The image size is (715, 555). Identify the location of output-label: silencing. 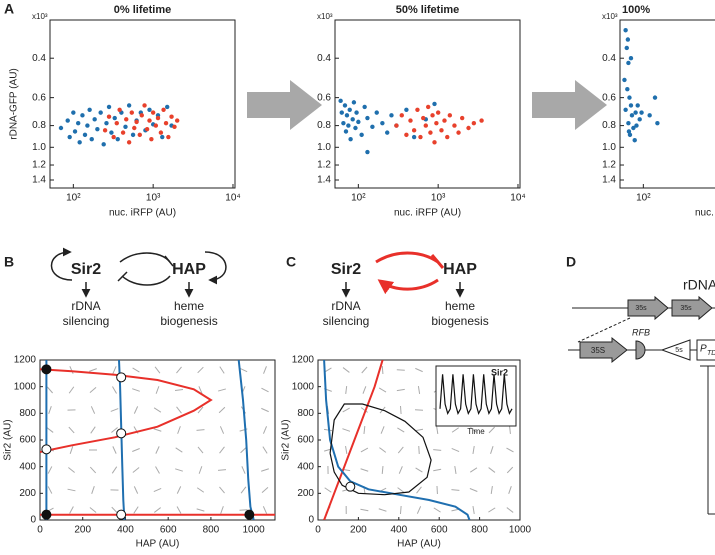
(86, 321).